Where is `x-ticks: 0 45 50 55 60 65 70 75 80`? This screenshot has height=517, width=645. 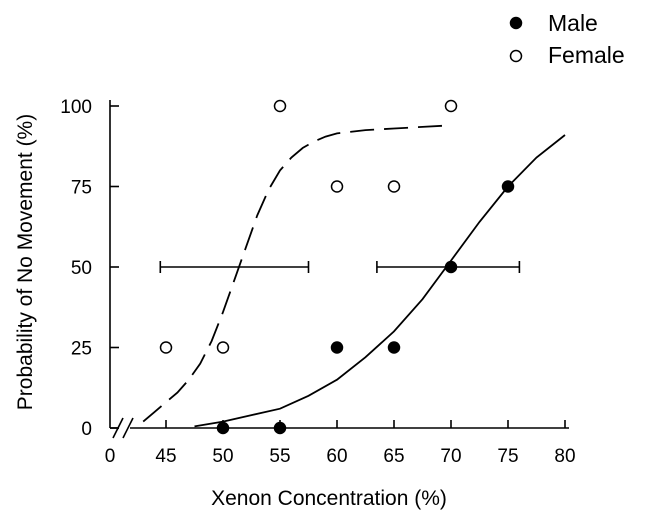
x-ticks: 0 45 50 55 60 65 70 75 80 is located at coordinates (340, 443).